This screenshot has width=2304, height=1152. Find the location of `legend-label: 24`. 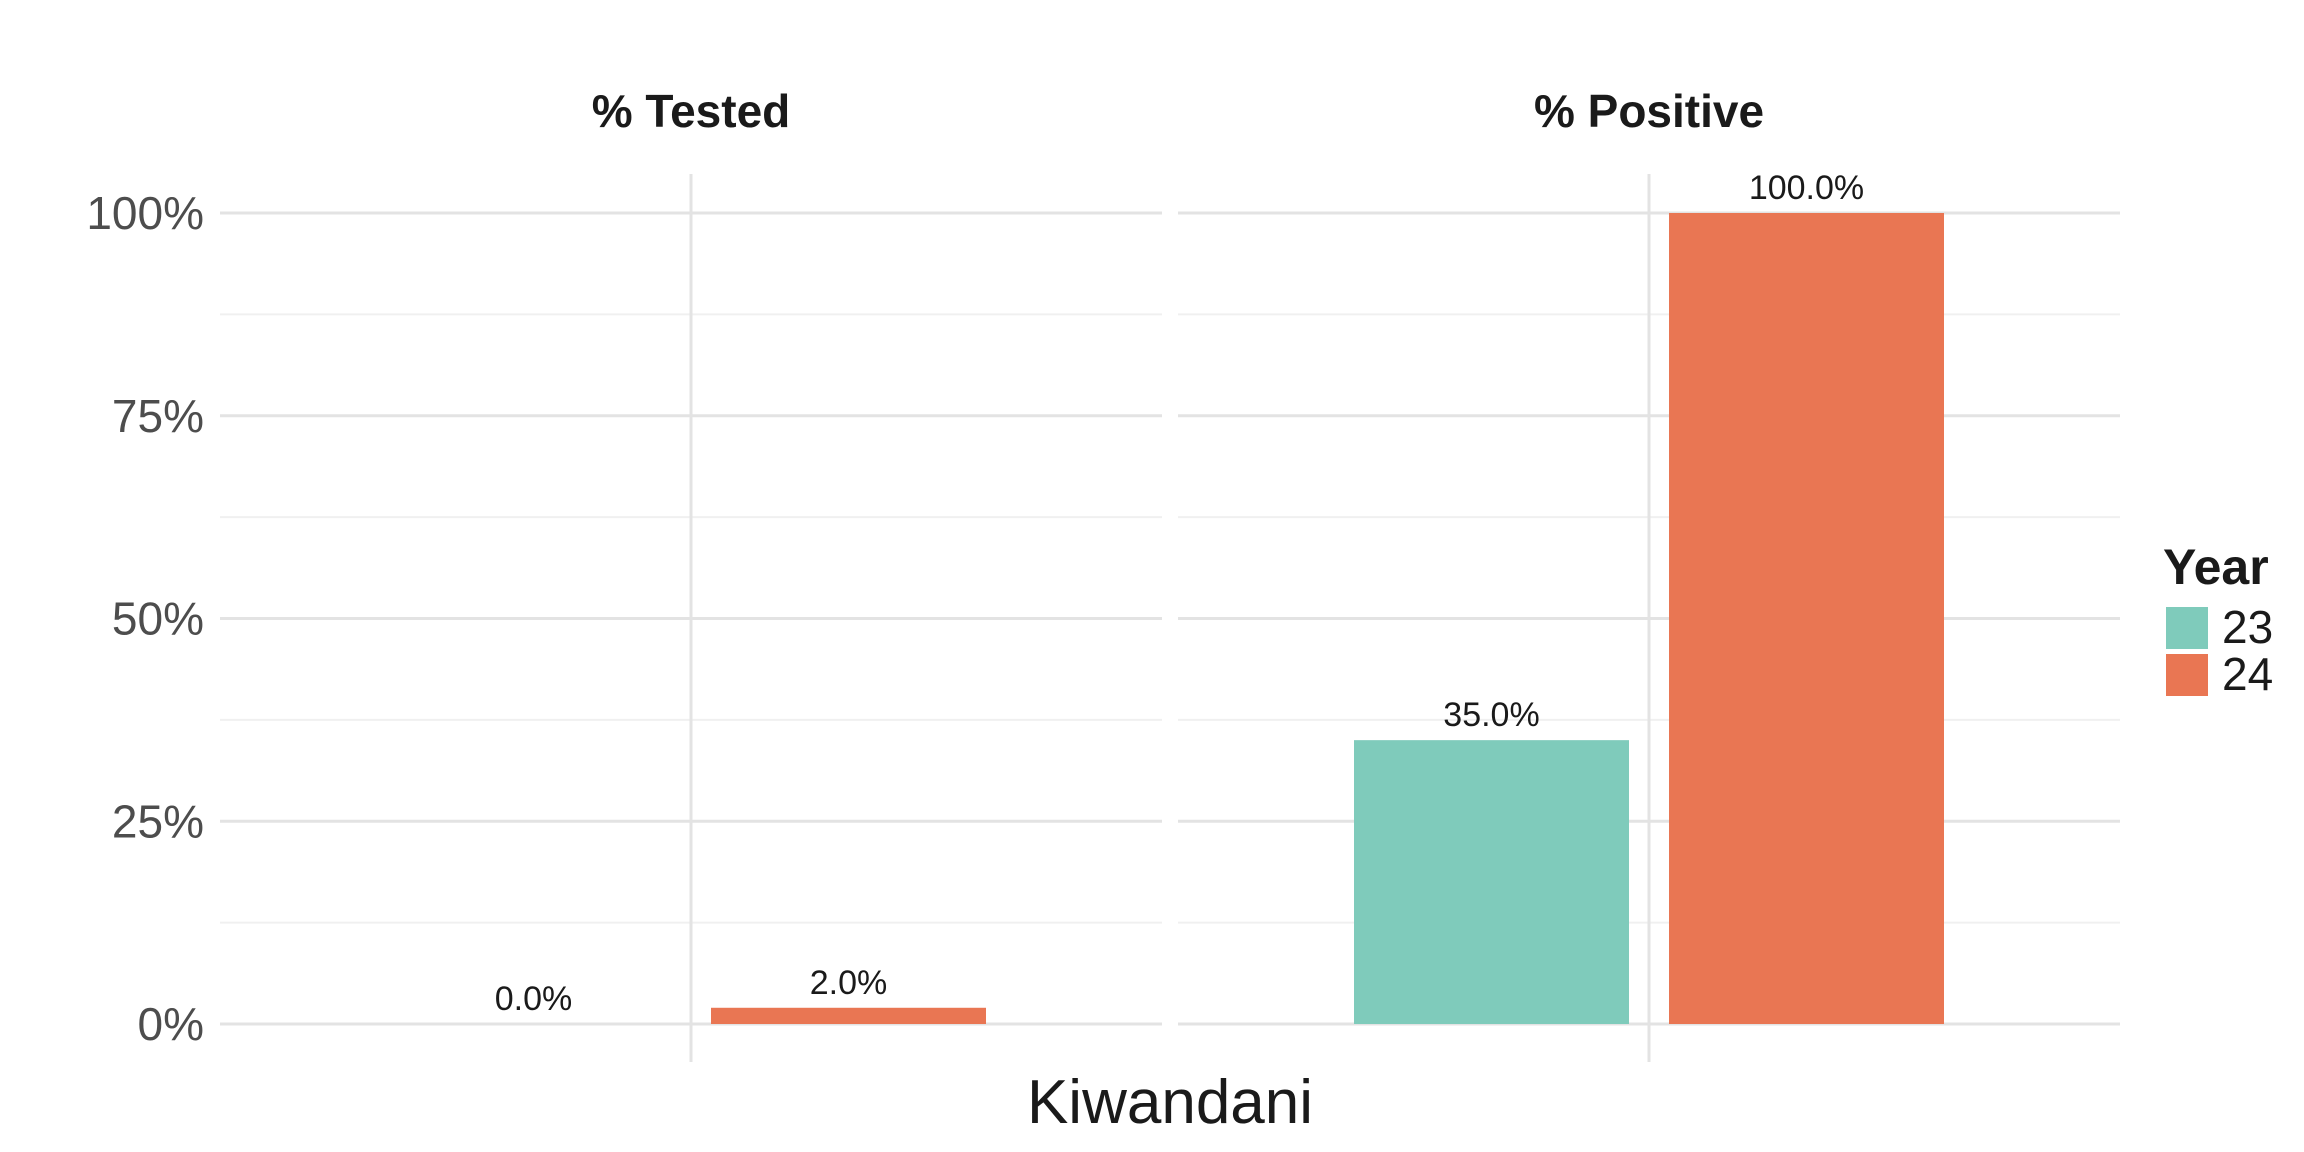

legend-label: 24 is located at coordinates (2247, 674).